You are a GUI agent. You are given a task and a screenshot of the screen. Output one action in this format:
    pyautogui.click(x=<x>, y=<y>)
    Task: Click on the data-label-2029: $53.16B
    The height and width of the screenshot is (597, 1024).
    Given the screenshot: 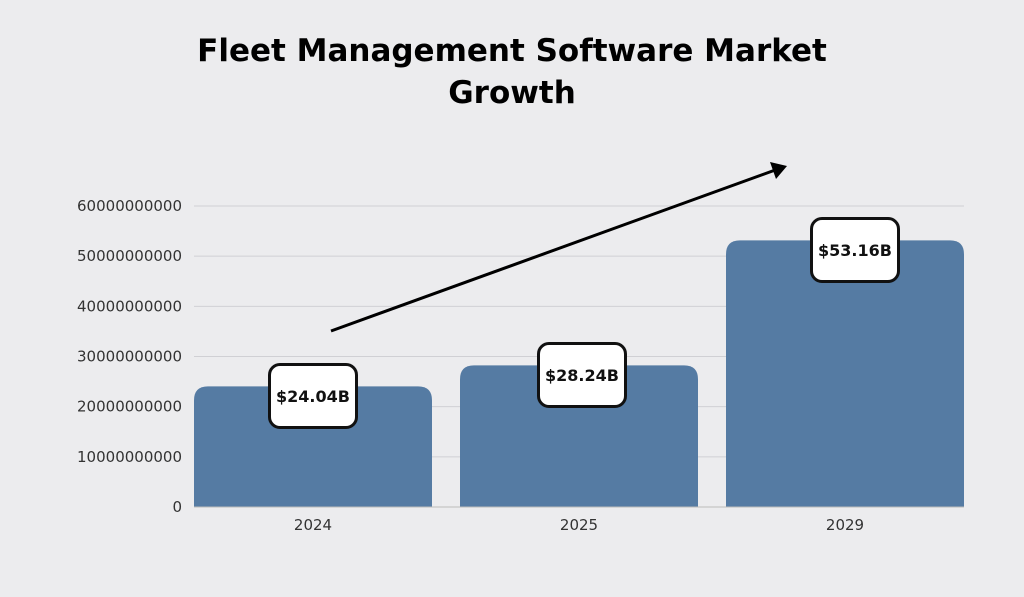 What is the action you would take?
    pyautogui.click(x=855, y=250)
    